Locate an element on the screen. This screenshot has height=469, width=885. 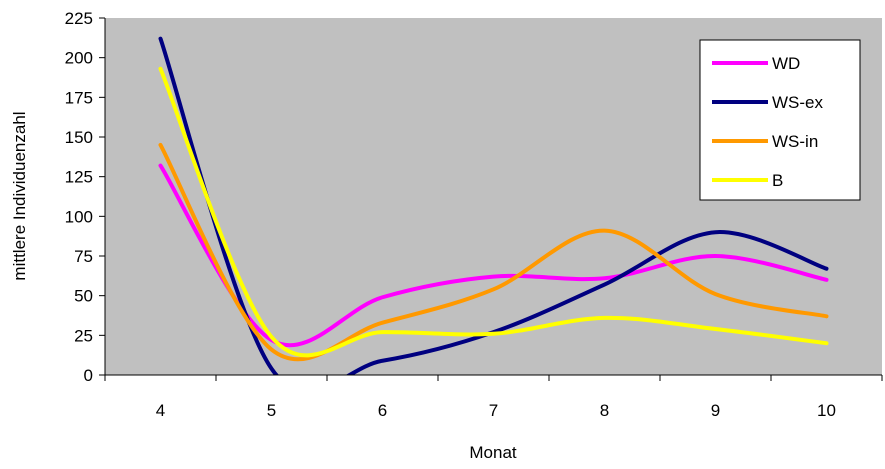
x-tick-label: 9 is located at coordinates (715, 410).